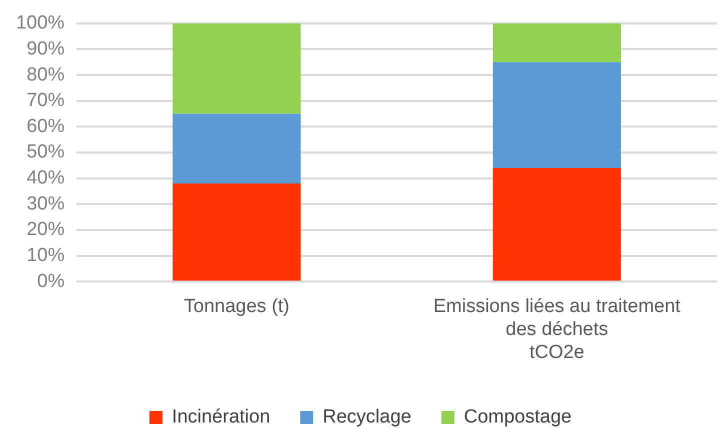  I want to click on y-tick-label: 80%, so click(45, 75).